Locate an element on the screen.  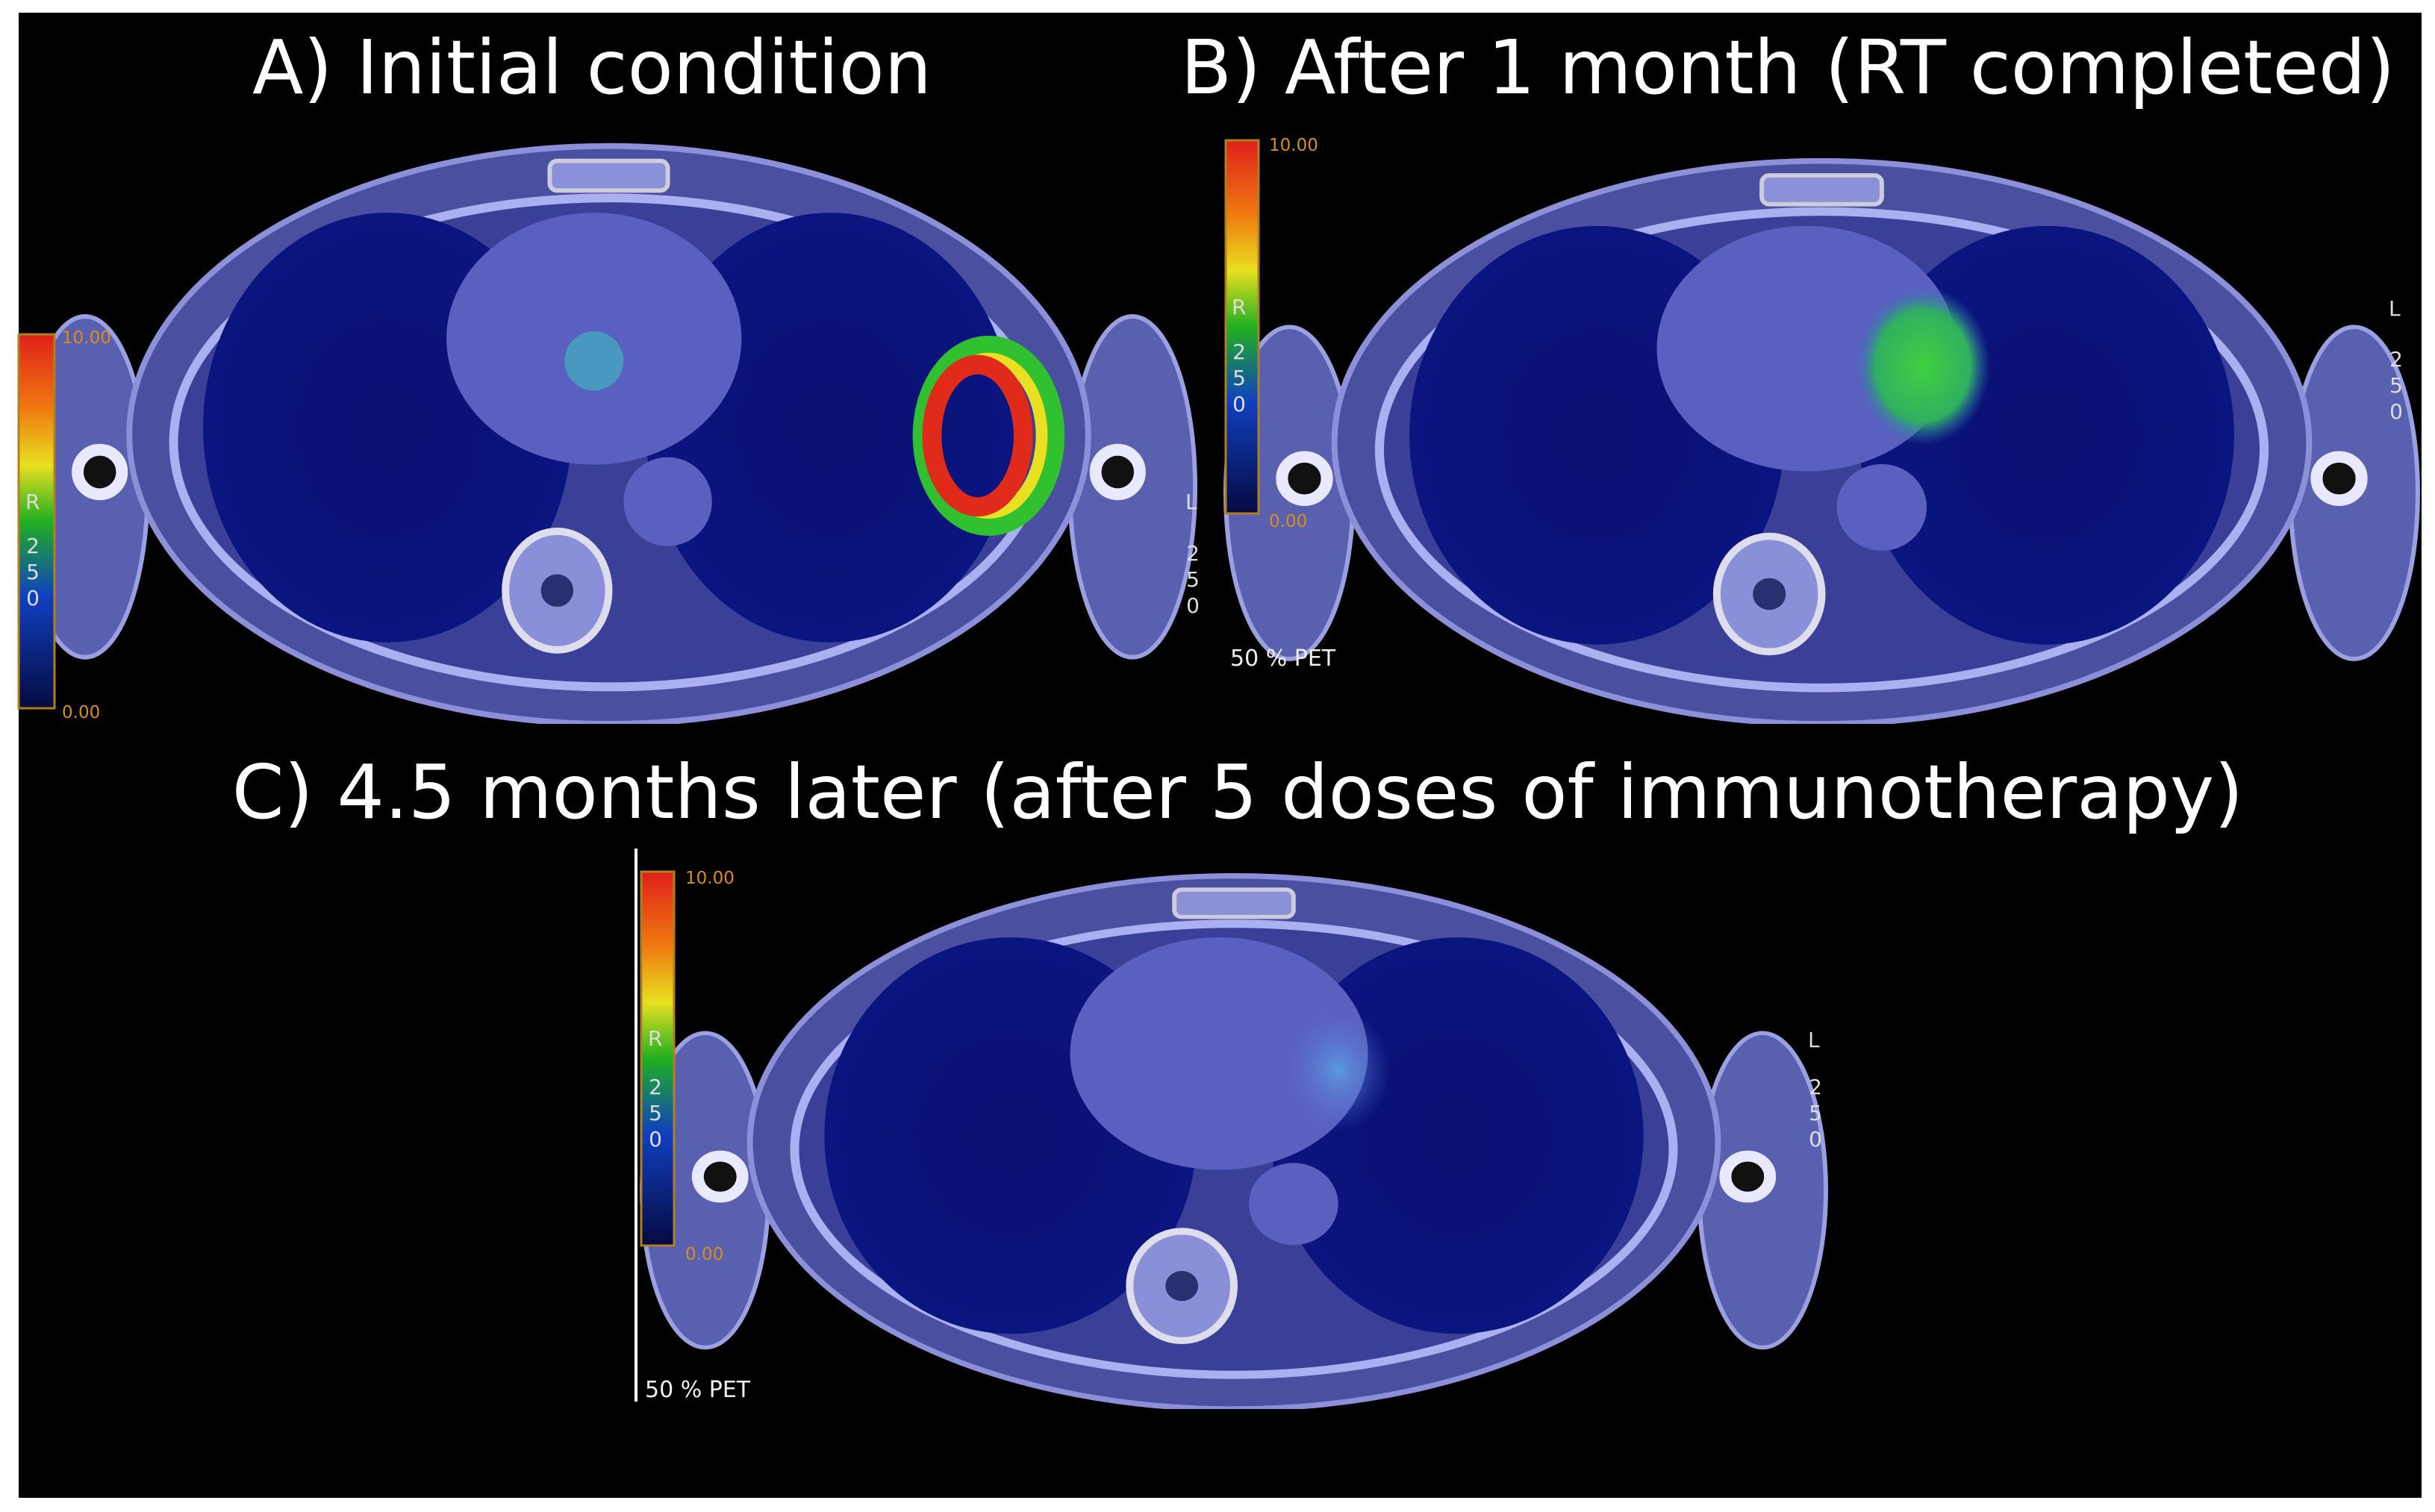
panel-title: B) After 1 month (RT completed) is located at coordinates (1788, 67).